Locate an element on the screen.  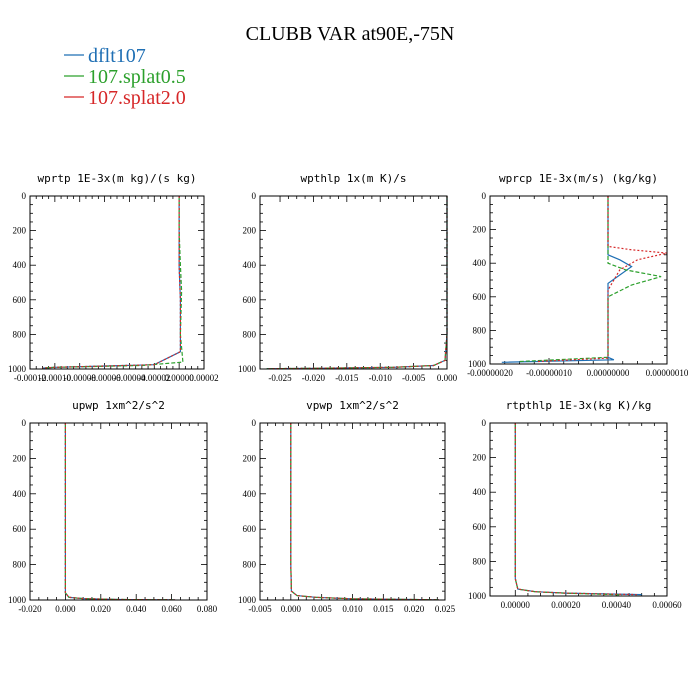
x-tick-label: -0.00000020 is located at coordinates (490, 373).